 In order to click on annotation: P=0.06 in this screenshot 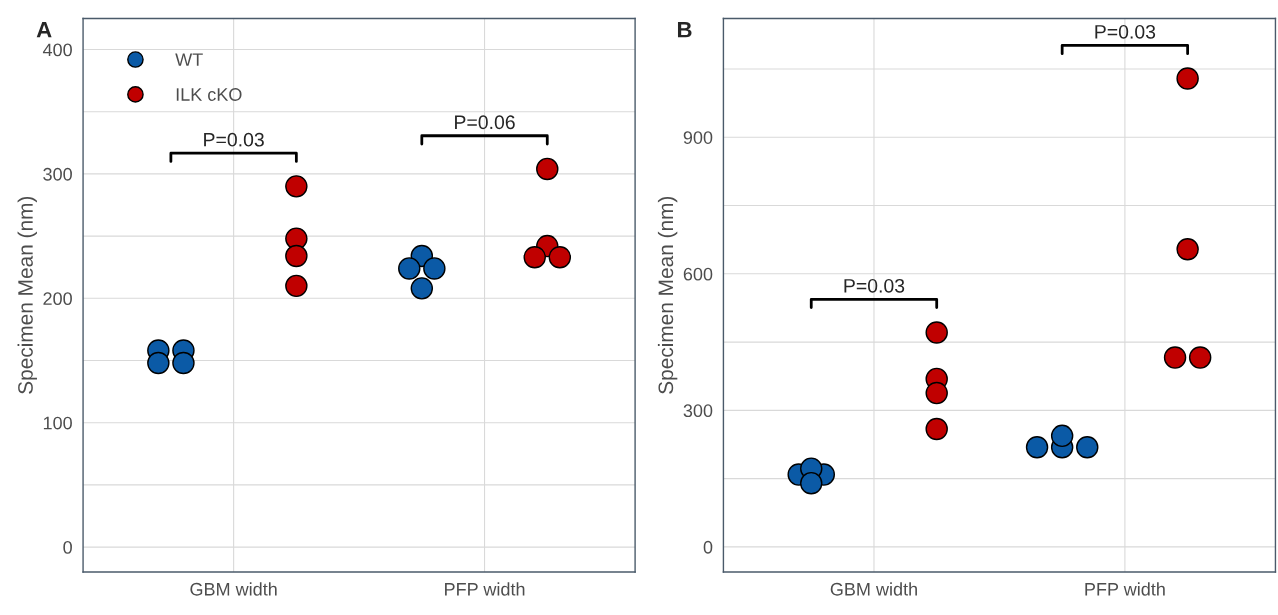, I will do `click(485, 122)`.